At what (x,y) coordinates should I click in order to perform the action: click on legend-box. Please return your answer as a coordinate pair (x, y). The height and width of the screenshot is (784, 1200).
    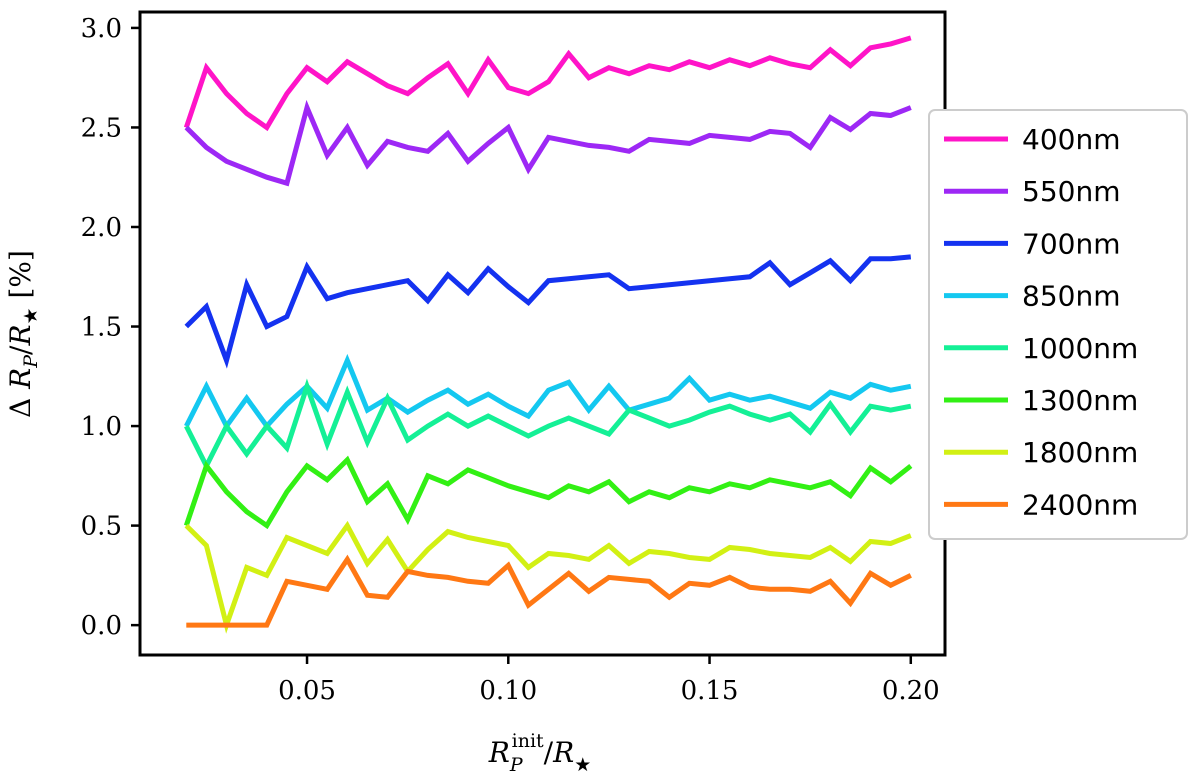
    Looking at the image, I should click on (1058, 324).